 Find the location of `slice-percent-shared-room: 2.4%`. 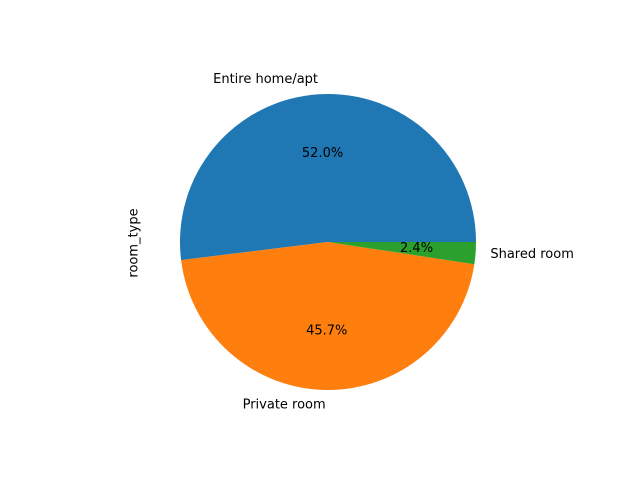

slice-percent-shared-room: 2.4% is located at coordinates (416, 248).